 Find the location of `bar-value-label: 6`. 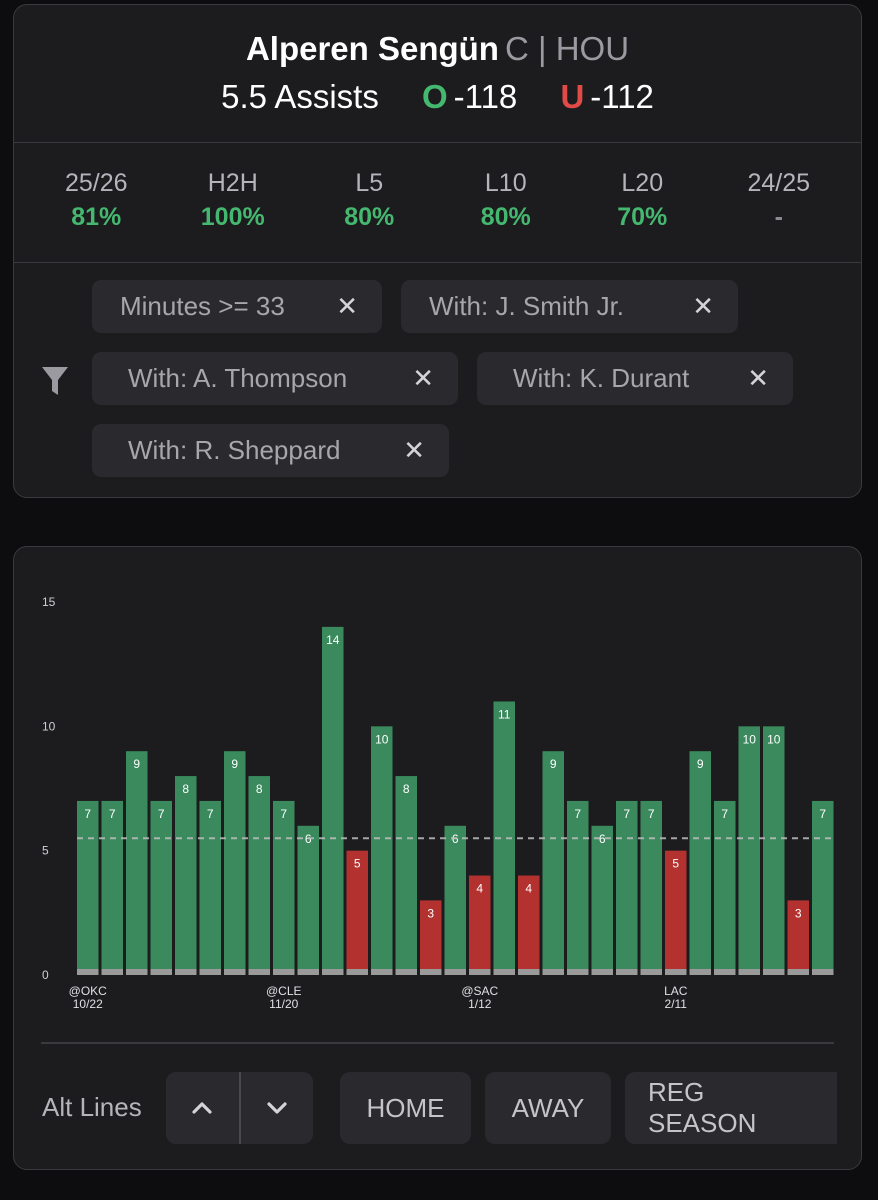

bar-value-label: 6 is located at coordinates (602, 839).